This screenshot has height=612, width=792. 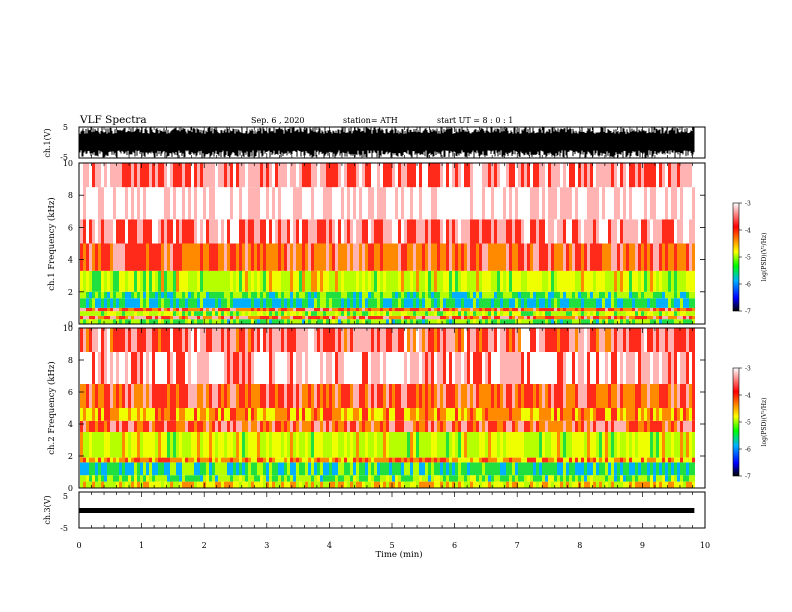 What do you see at coordinates (70, 292) in the screenshot?
I see `ytick-label: 2` at bounding box center [70, 292].